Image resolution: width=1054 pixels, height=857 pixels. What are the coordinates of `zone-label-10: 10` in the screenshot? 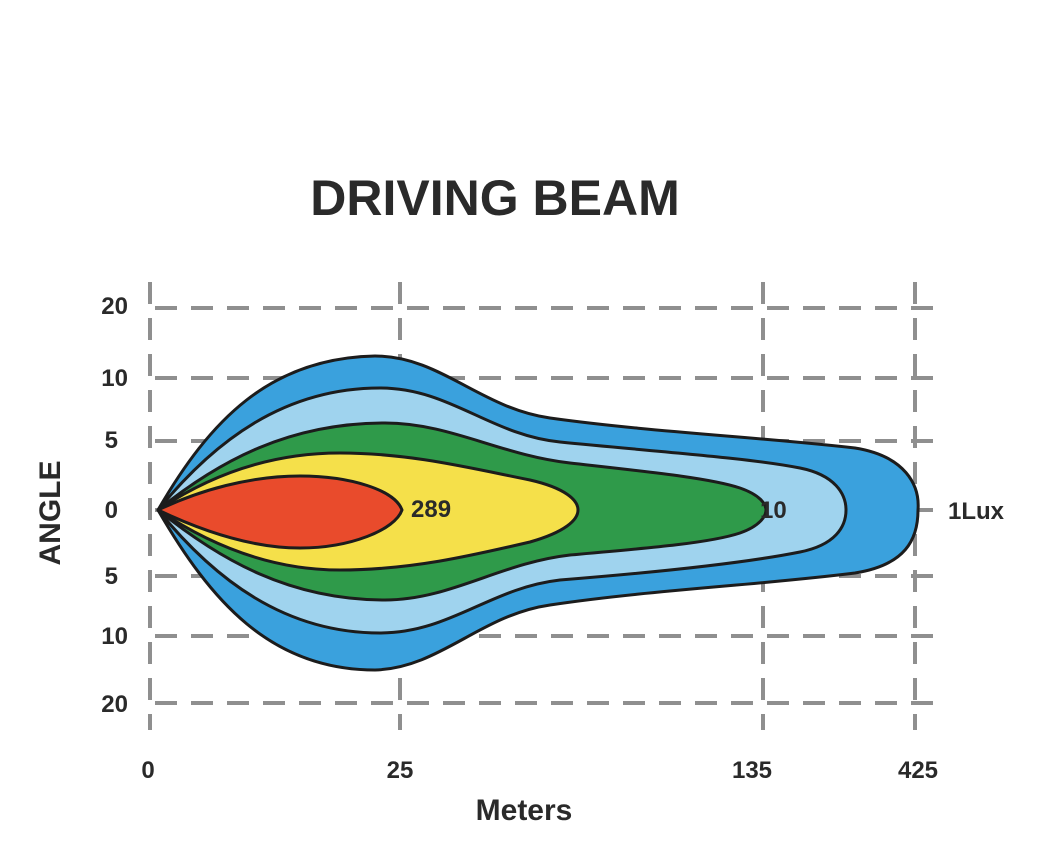 It's located at (773, 510).